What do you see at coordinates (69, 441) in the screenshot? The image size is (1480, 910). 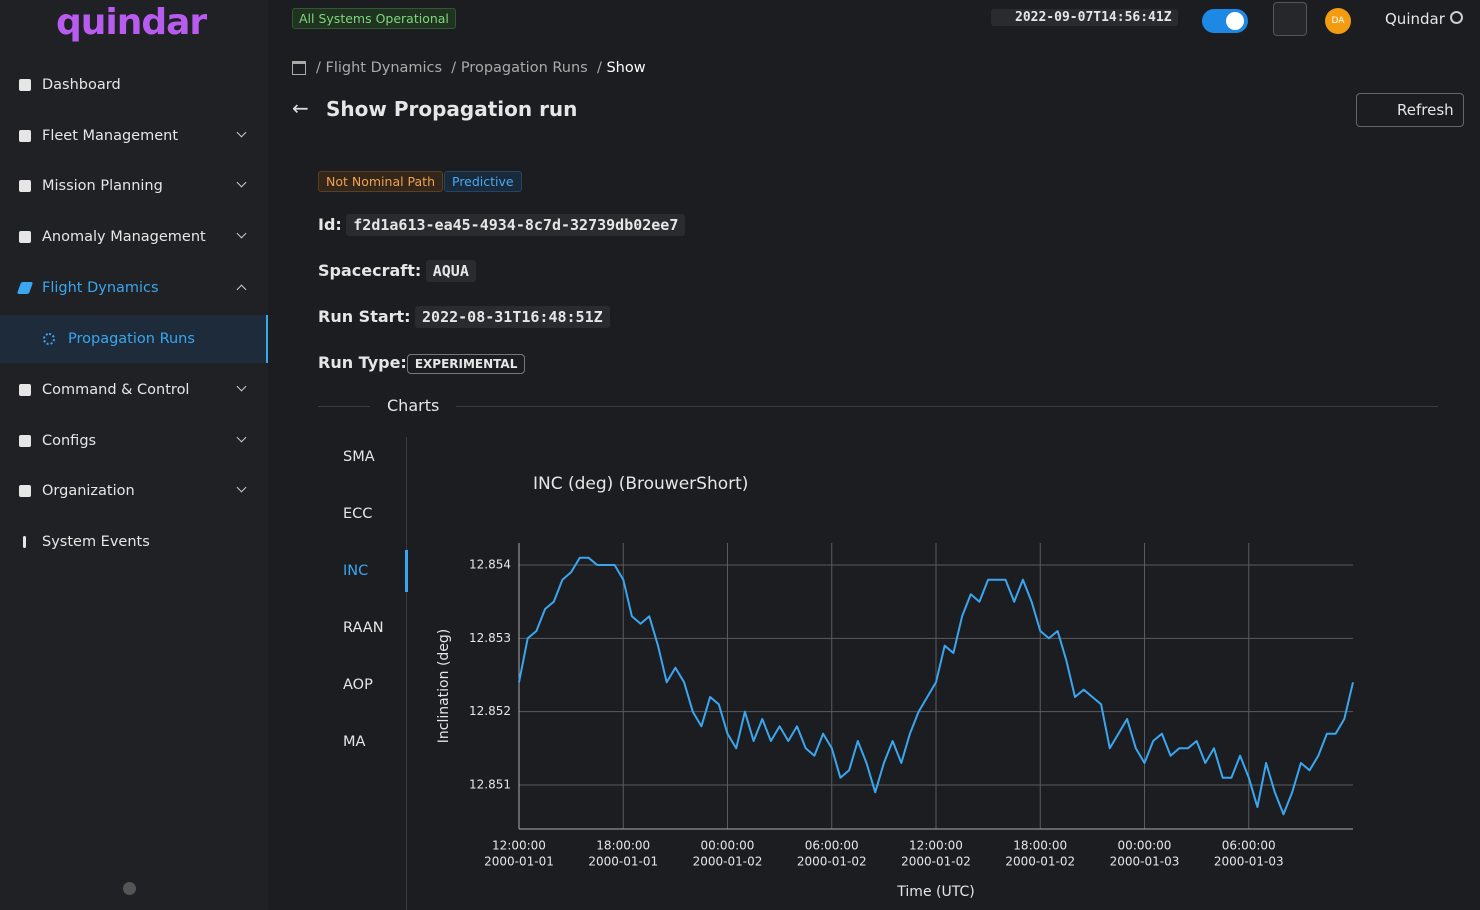 I see `nav-label: Configs` at bounding box center [69, 441].